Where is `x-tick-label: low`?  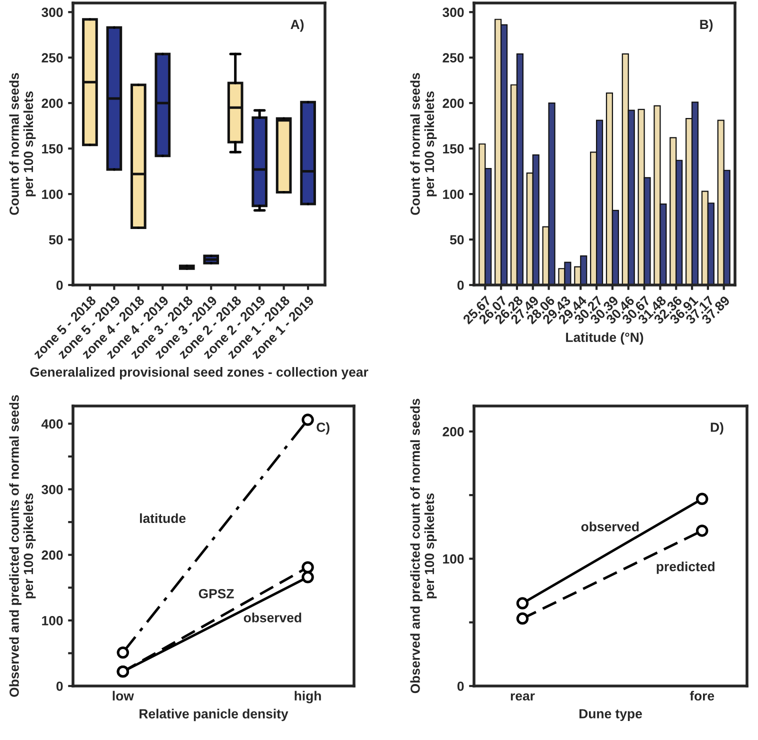 x-tick-label: low is located at coordinates (123, 695).